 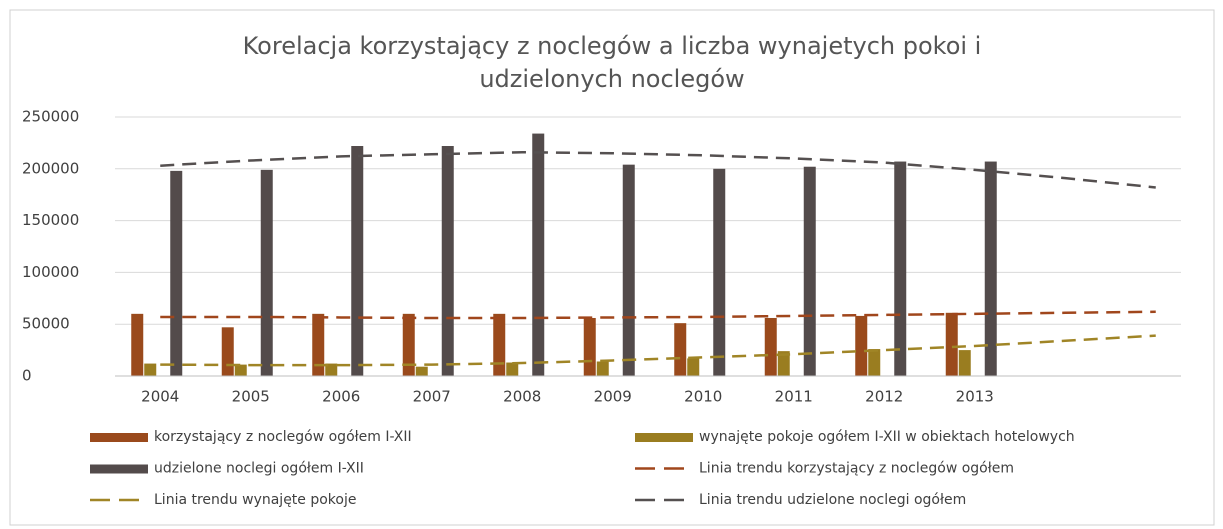 I want to click on x-tick-label: 2007, so click(x=432, y=397).